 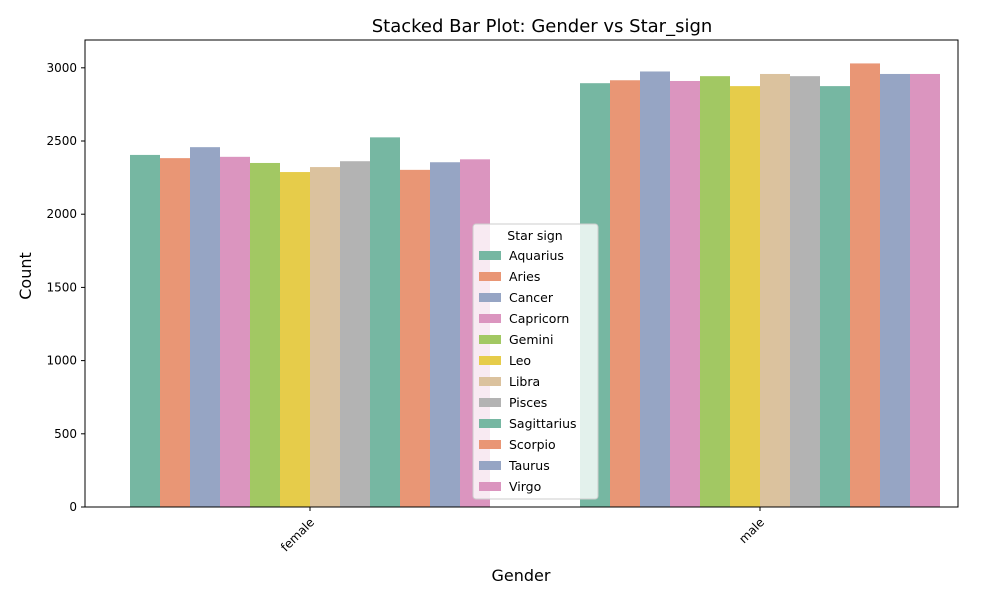 I want to click on legend-swatch-capricorn, so click(x=490, y=318).